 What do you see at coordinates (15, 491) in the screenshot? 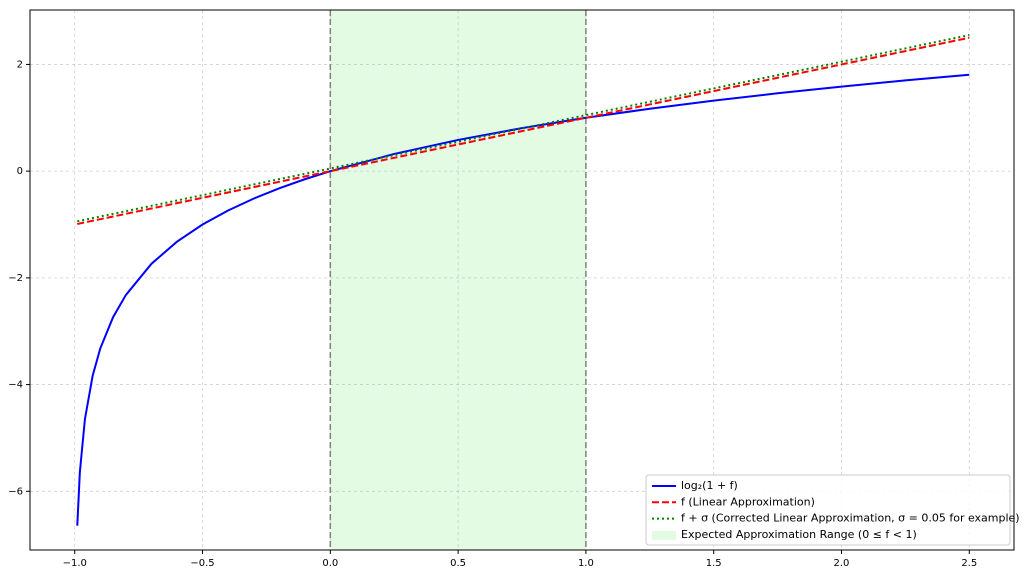
I see `y-tick-label: −6` at bounding box center [15, 491].